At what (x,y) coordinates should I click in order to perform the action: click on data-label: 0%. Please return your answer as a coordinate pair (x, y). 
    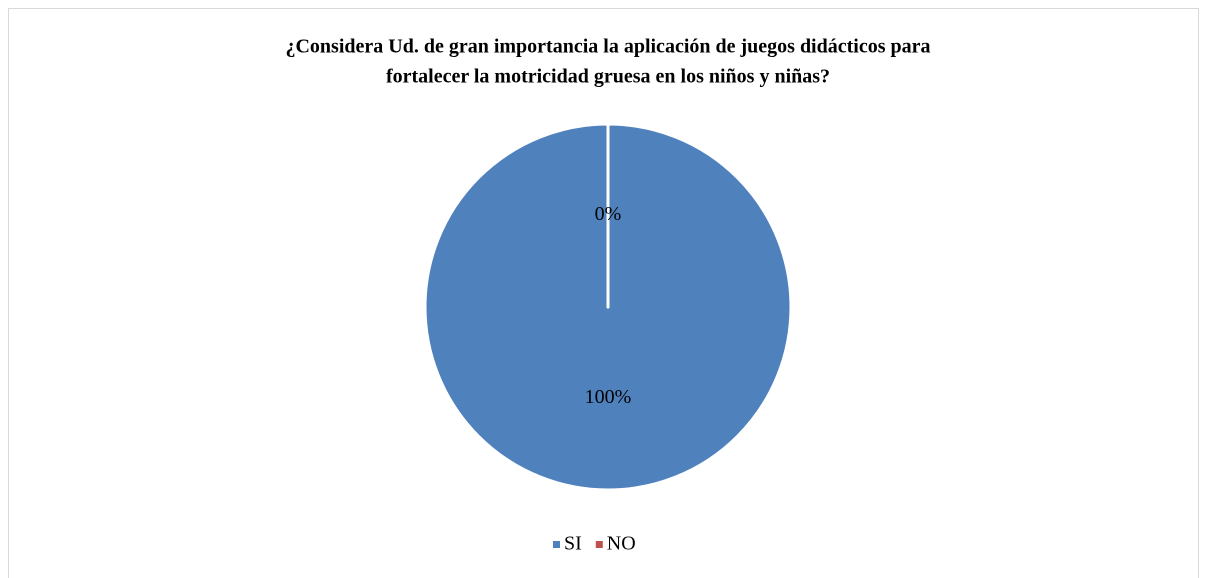
    Looking at the image, I should click on (608, 214).